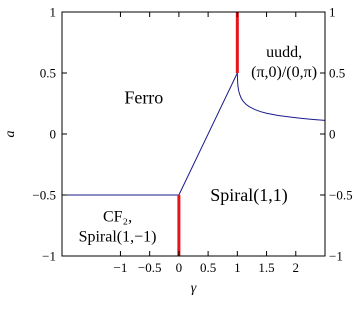 This screenshot has height=324, width=363. What do you see at coordinates (266, 267) in the screenshot?
I see `x-tick-label-5: 1.5` at bounding box center [266, 267].